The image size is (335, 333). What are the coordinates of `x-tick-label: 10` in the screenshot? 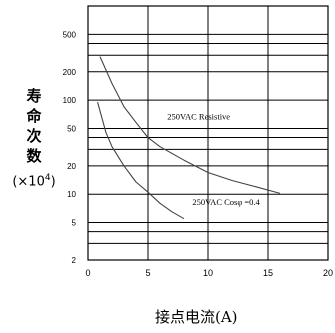 It's located at (208, 273).